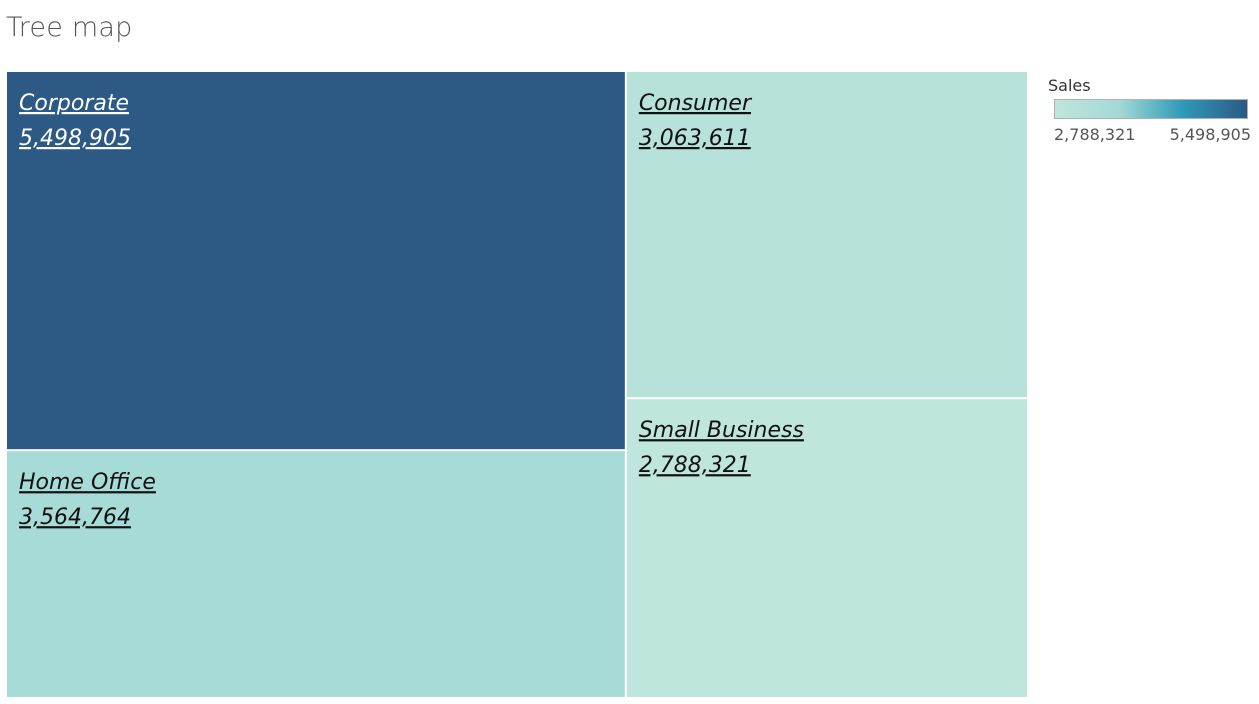 Image resolution: width=1259 pixels, height=704 pixels. Describe the element at coordinates (1151, 109) in the screenshot. I see `legend-gradient-bar` at that location.